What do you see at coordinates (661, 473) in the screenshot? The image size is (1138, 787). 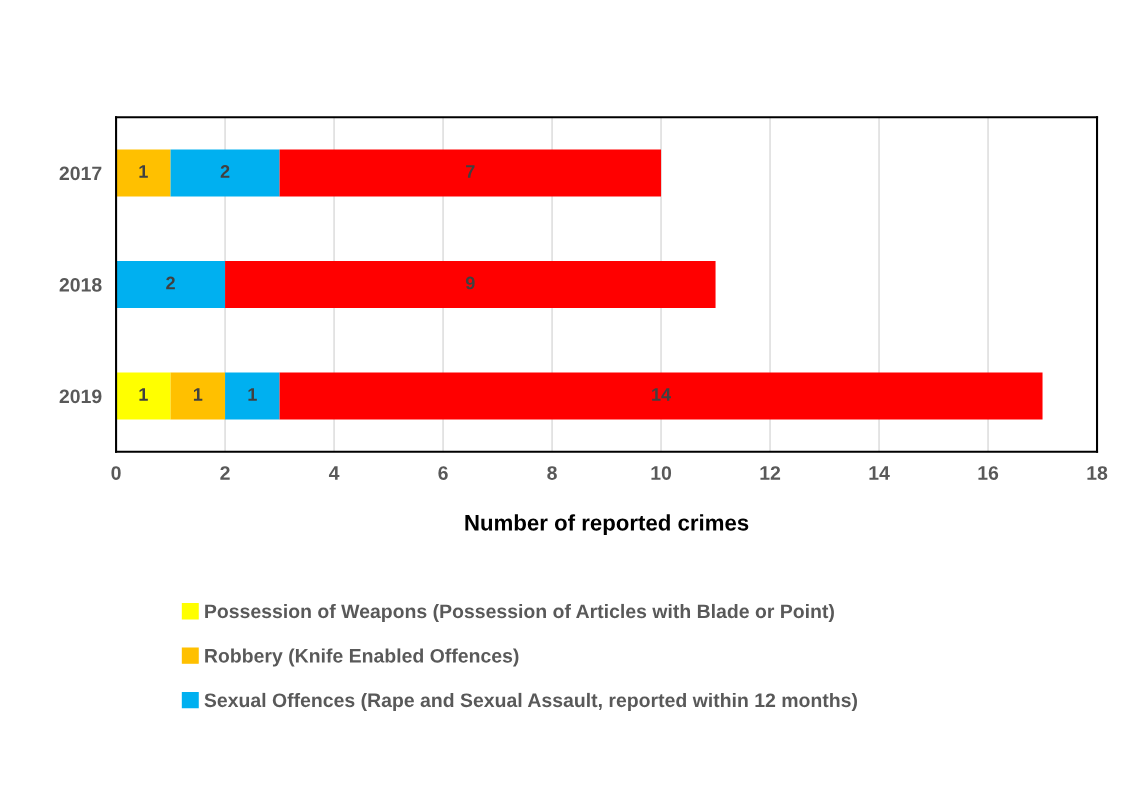 I see `x-tick-label: 10` at bounding box center [661, 473].